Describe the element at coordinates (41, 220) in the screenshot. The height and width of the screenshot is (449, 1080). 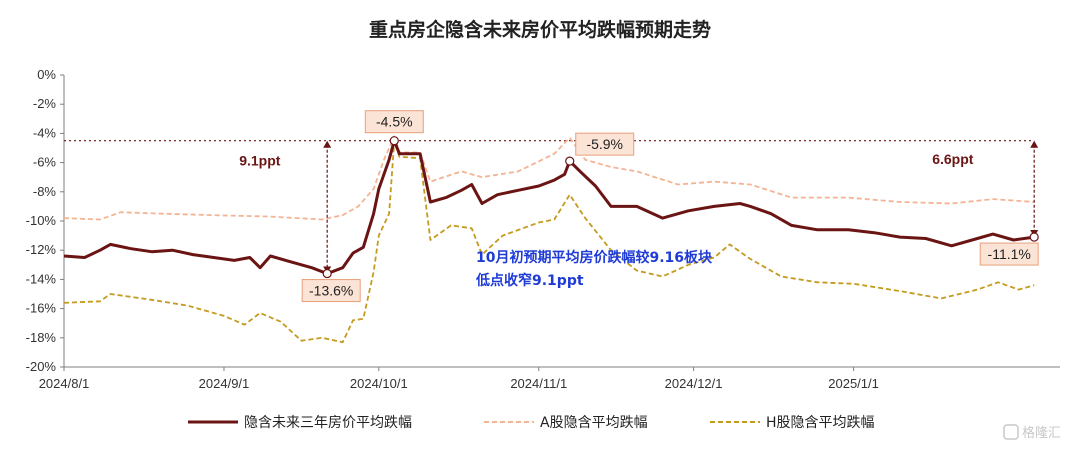
I see `y-tick-label: -10%` at that location.